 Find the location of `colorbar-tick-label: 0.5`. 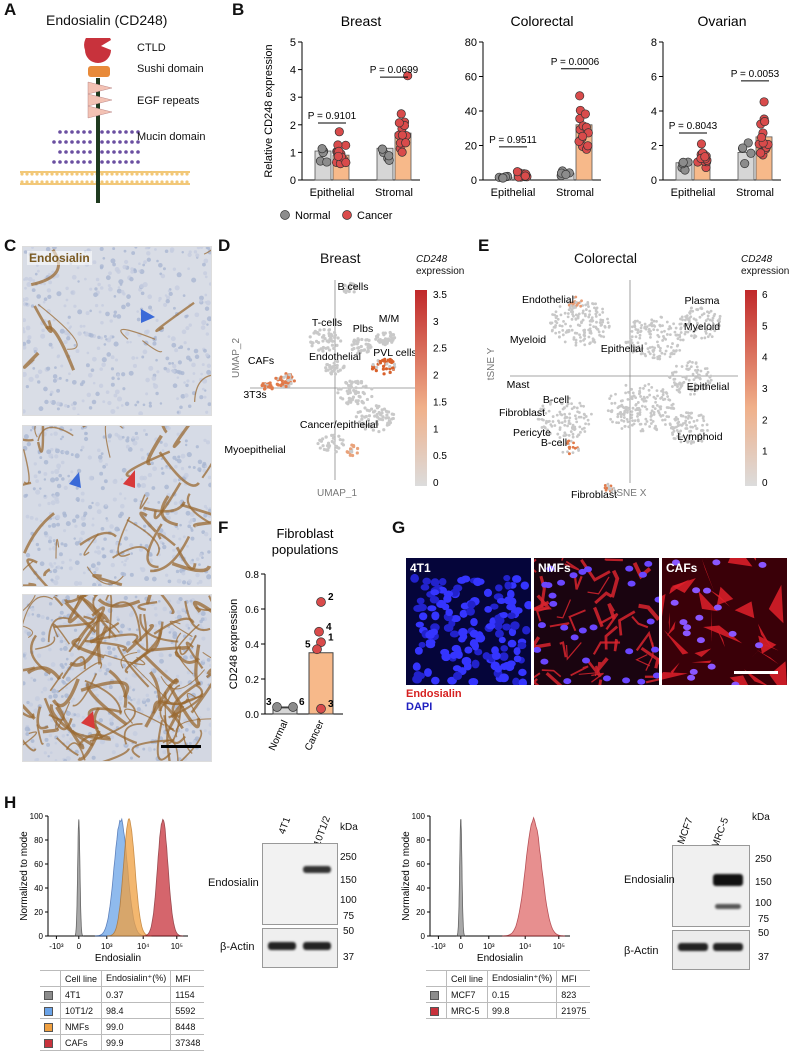

colorbar-tick-label: 0.5 is located at coordinates (440, 456).